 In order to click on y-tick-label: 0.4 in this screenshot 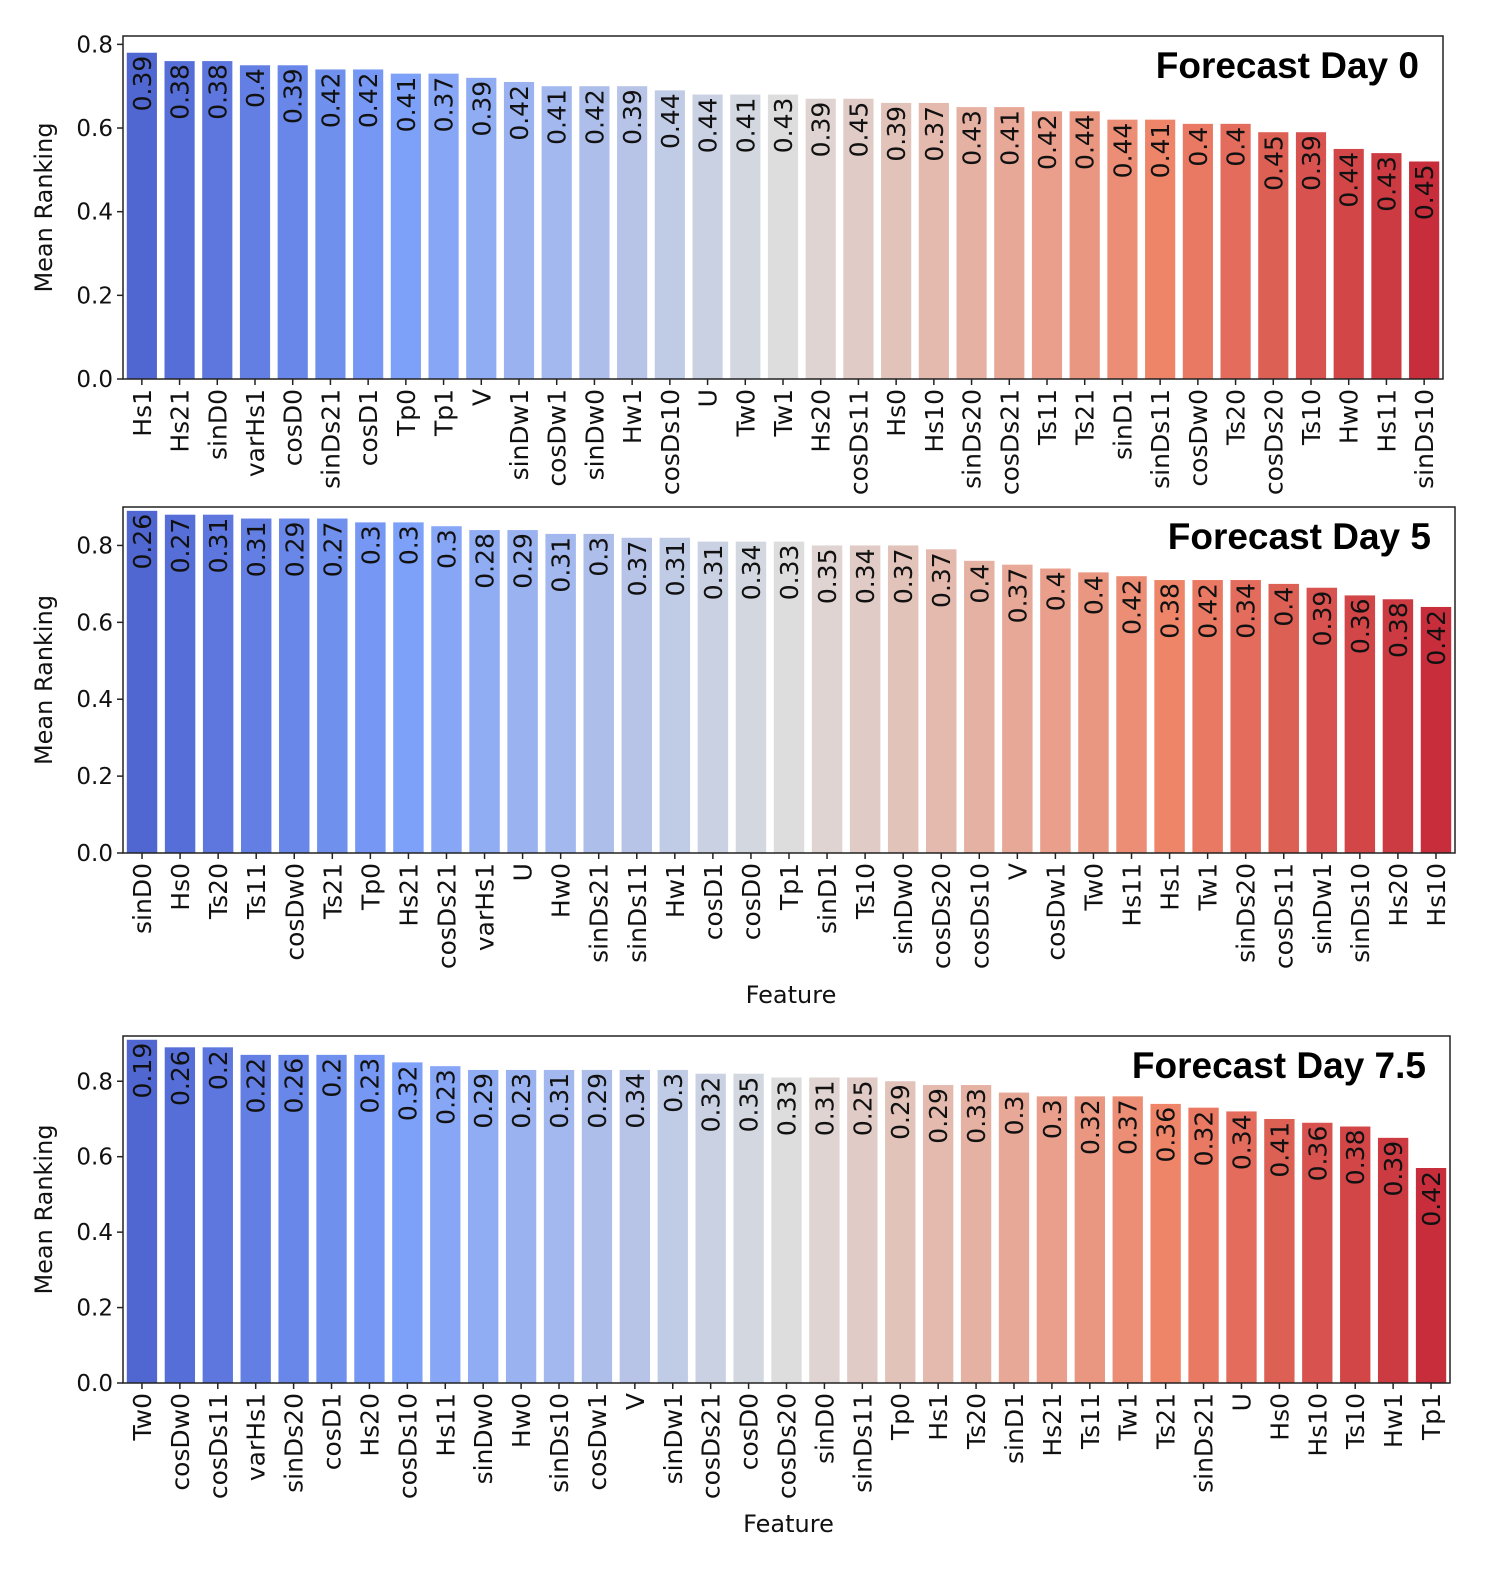, I will do `click(94, 700)`.